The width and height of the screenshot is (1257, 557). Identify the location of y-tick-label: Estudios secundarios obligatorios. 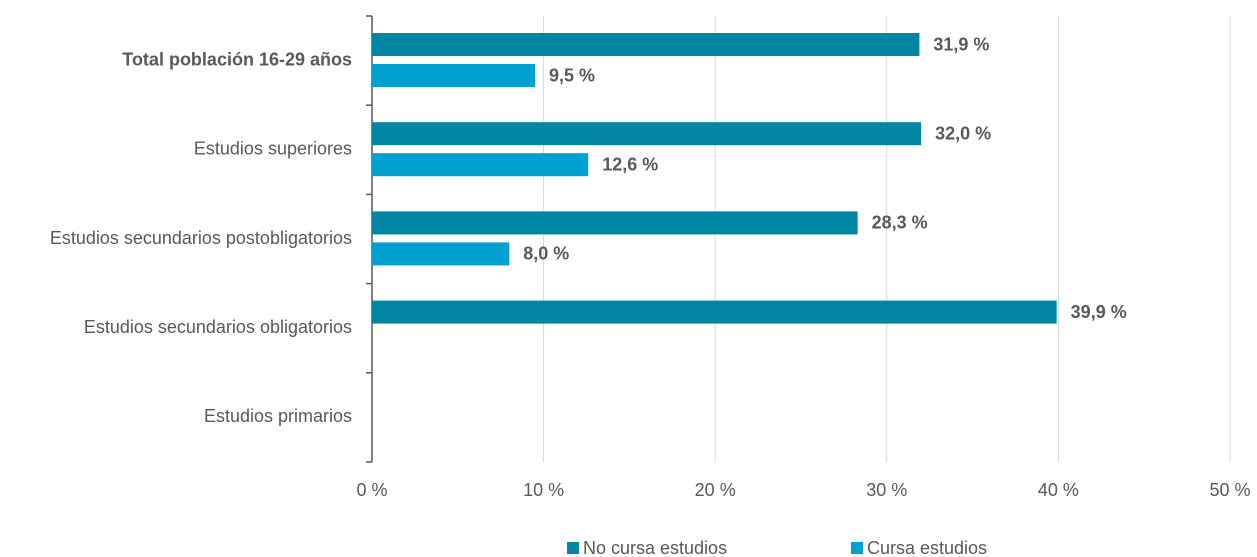
(218, 327).